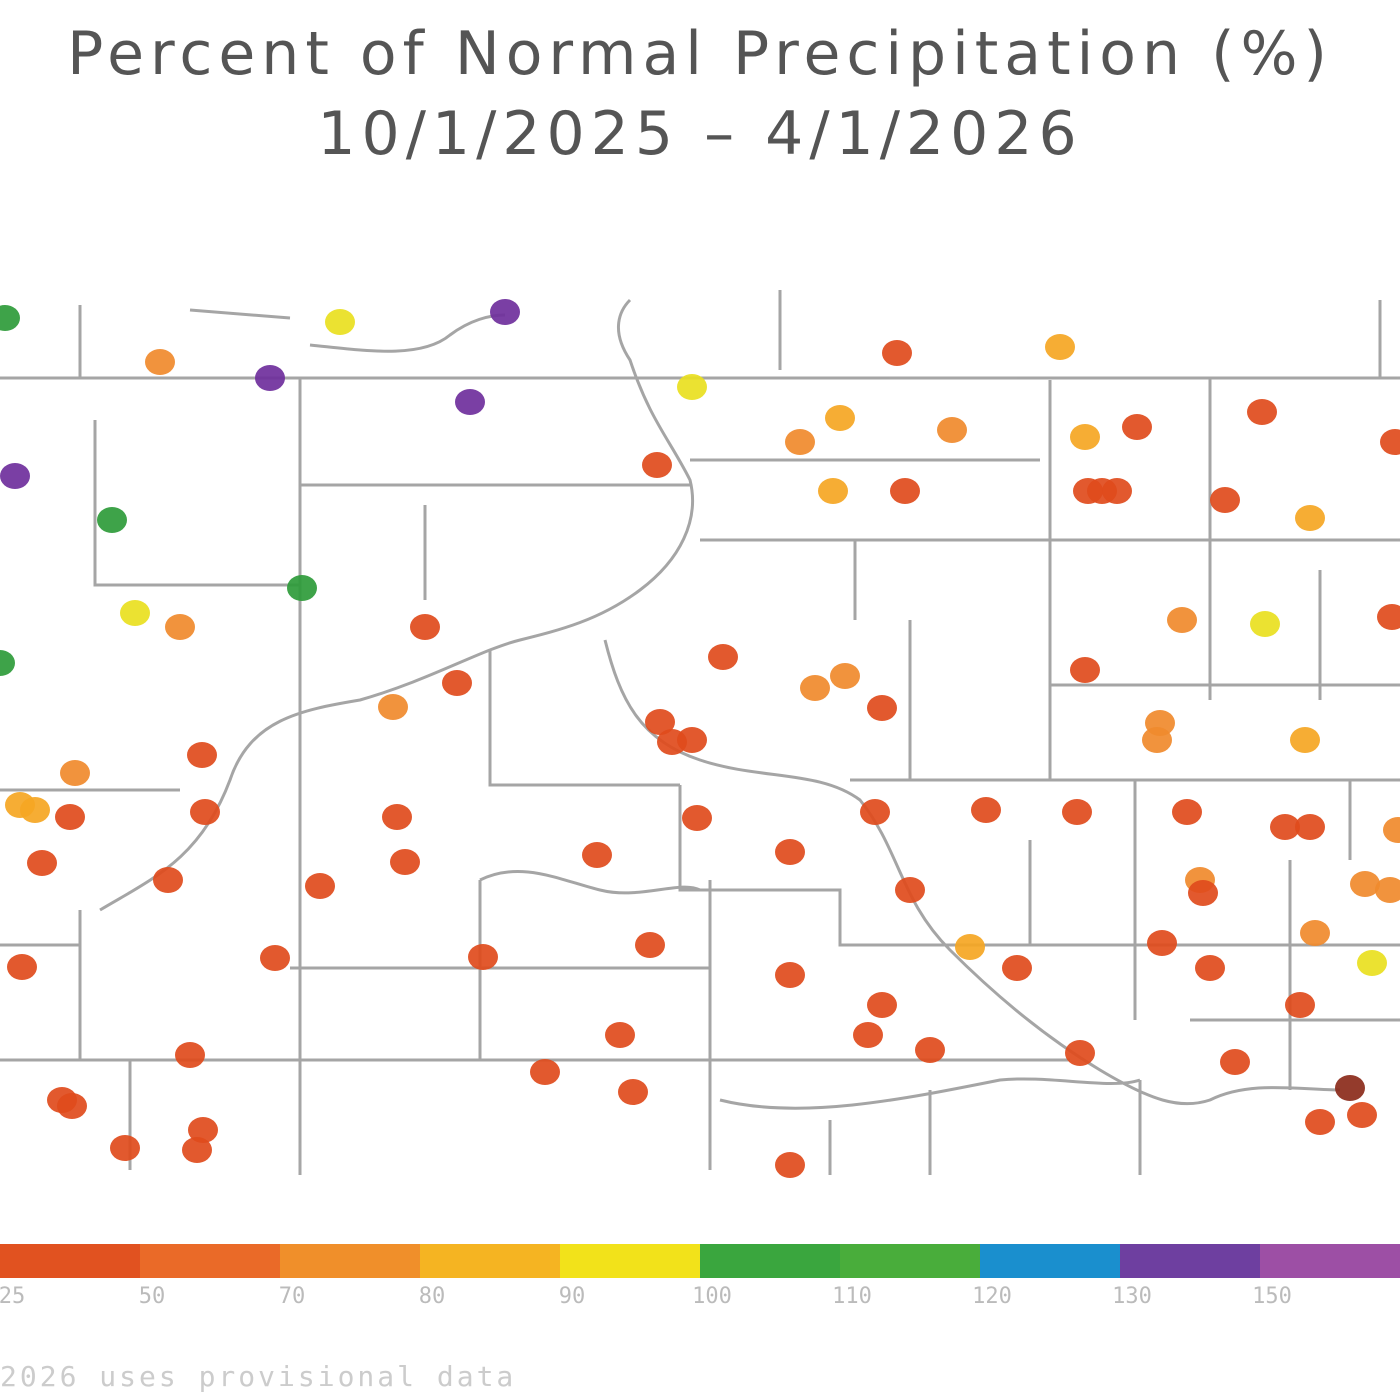 The width and height of the screenshot is (1400, 1400). What do you see at coordinates (432, 1296) in the screenshot?
I see `legend-tick-label: 80` at bounding box center [432, 1296].